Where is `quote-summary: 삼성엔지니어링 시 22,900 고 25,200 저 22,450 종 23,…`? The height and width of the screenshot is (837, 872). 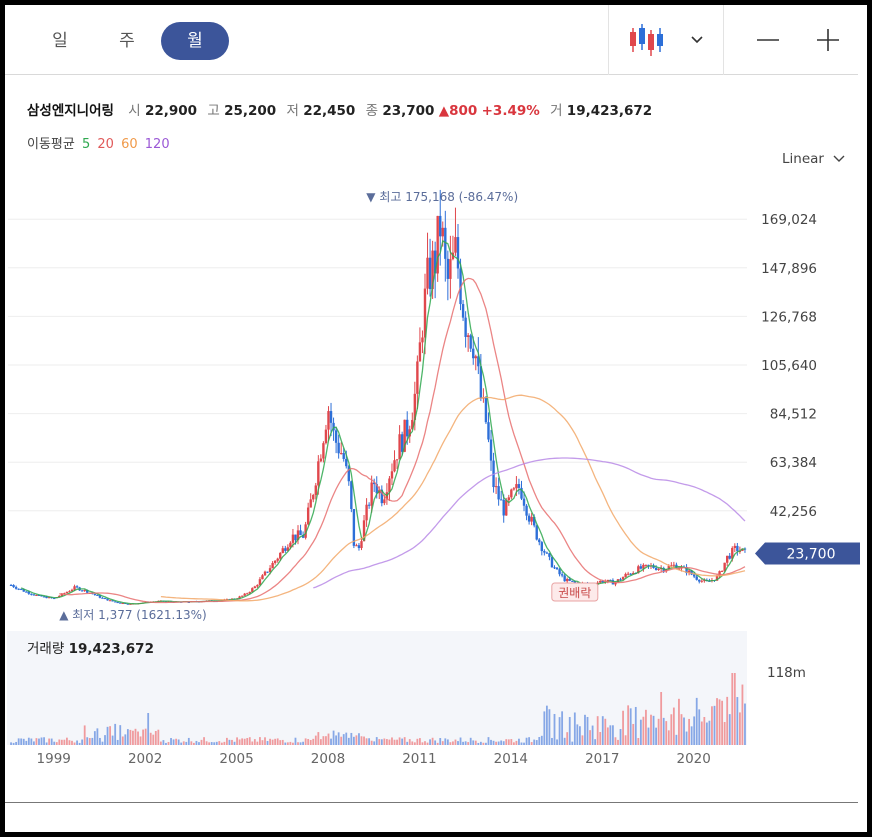 quote-summary: 삼성엔지니어링 시 22,900 고 25,200 저 22,450 종 23,… is located at coordinates (339, 109).